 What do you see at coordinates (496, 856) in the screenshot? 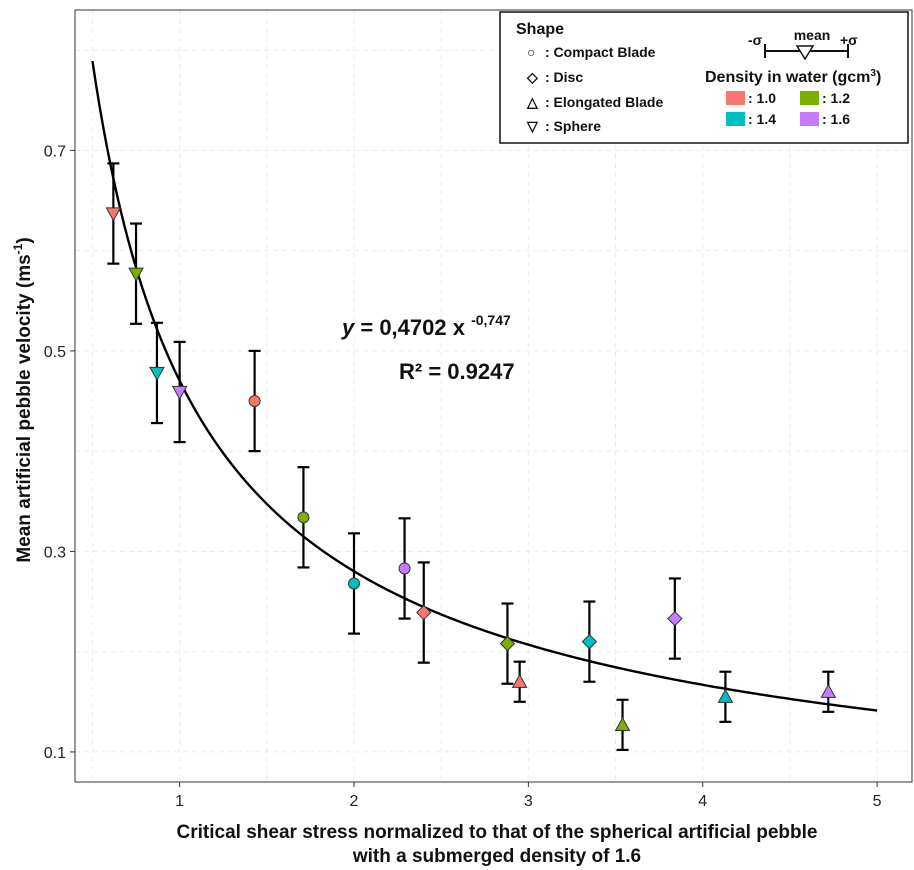
I see `x-axis-title-line2: with a submerged density of 1.6` at bounding box center [496, 856].